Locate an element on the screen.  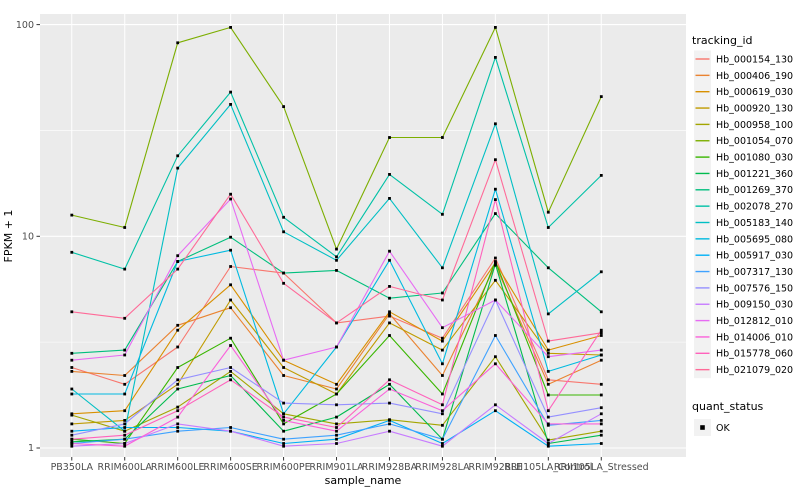
legend-item-label: Hb_005917_030 is located at coordinates (754, 256).